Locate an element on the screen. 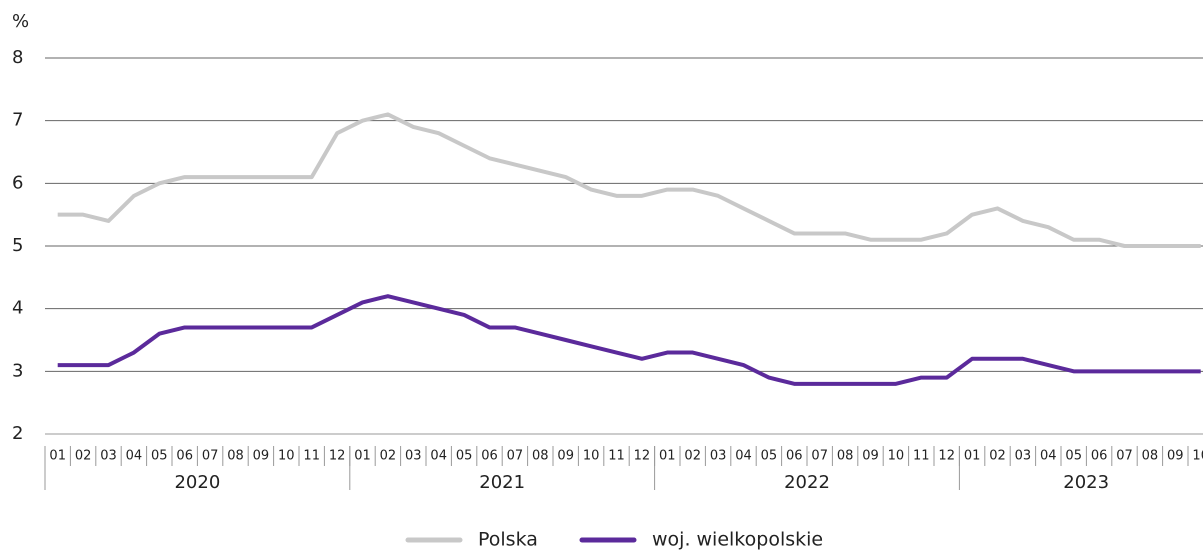 This screenshot has height=551, width=1203. legend-label: Polska is located at coordinates (508, 540).